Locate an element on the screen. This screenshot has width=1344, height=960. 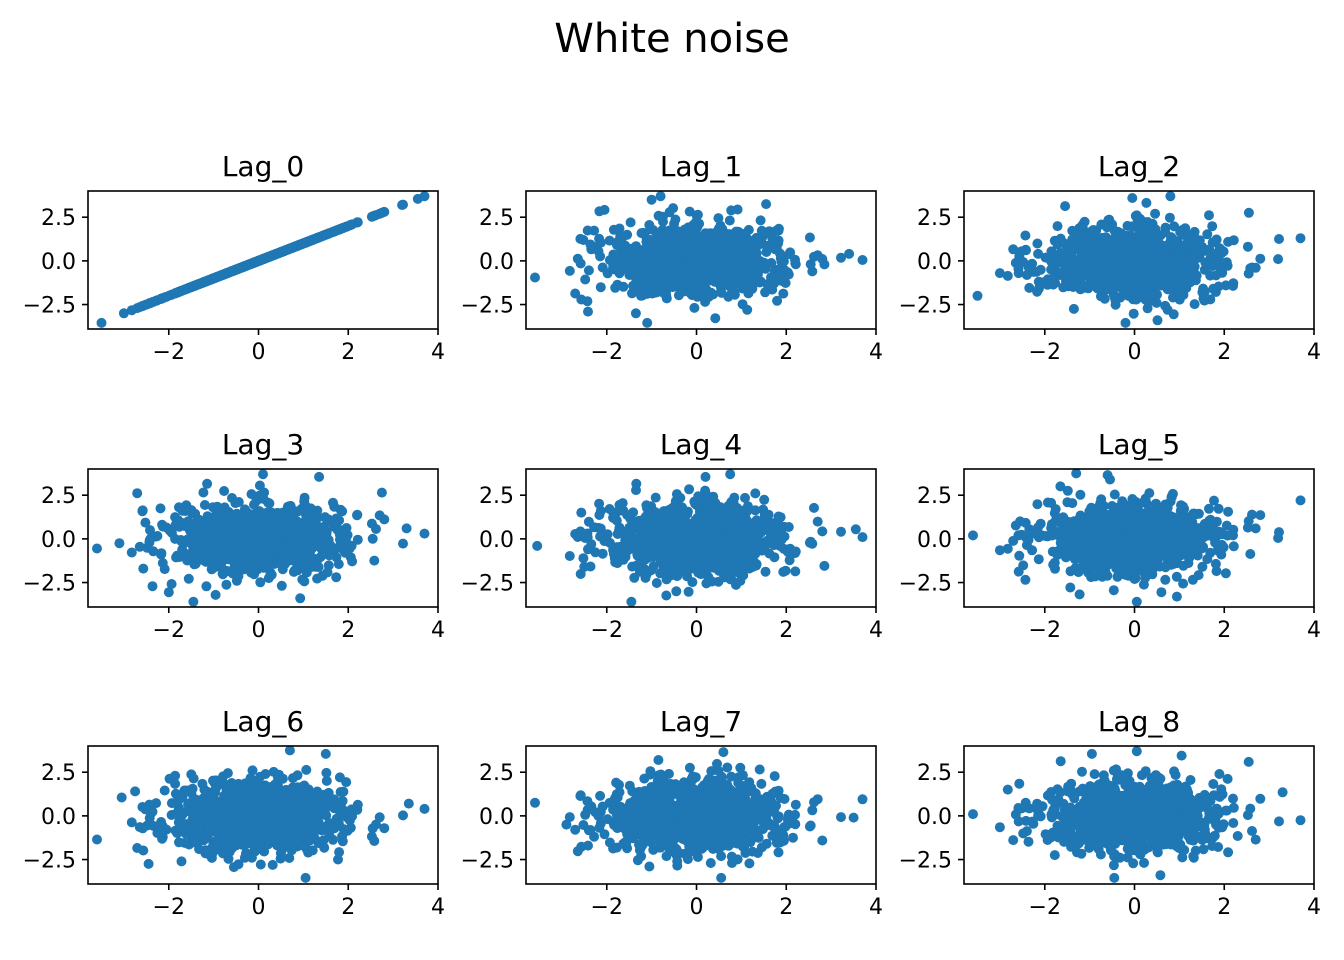
subplot-title: Lag_0 is located at coordinates (263, 166).